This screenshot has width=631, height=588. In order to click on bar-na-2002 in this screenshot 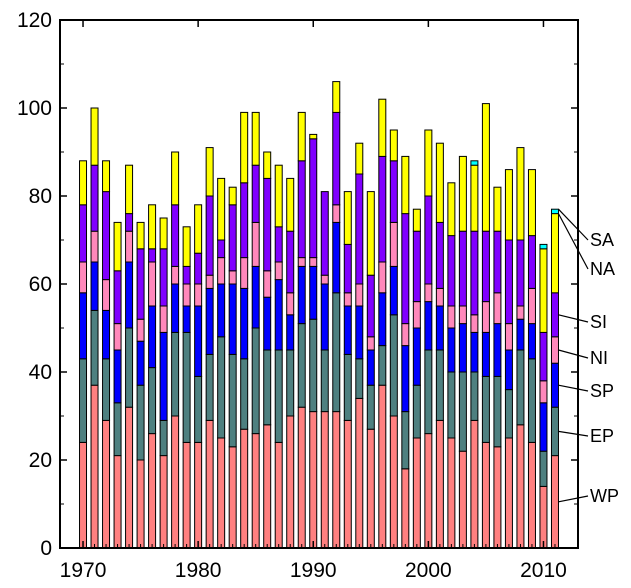, I will do `click(451, 209)`.